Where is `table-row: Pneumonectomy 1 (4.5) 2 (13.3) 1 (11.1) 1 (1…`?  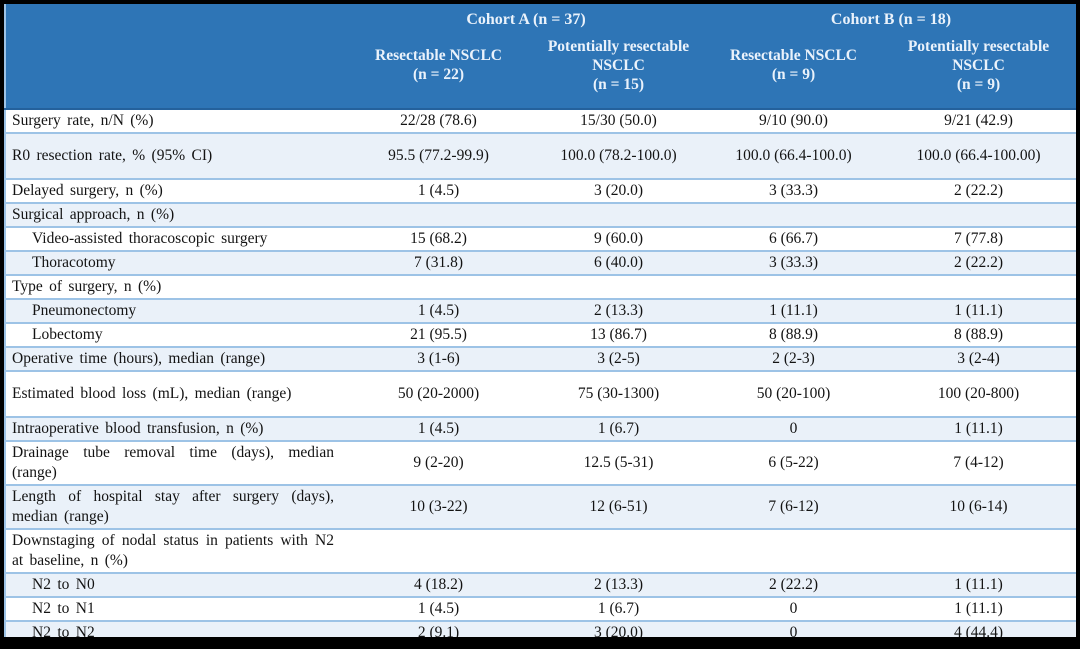 table-row: Pneumonectomy 1 (4.5) 2 (13.3) 1 (11.1) 1 (1… is located at coordinates (540, 311).